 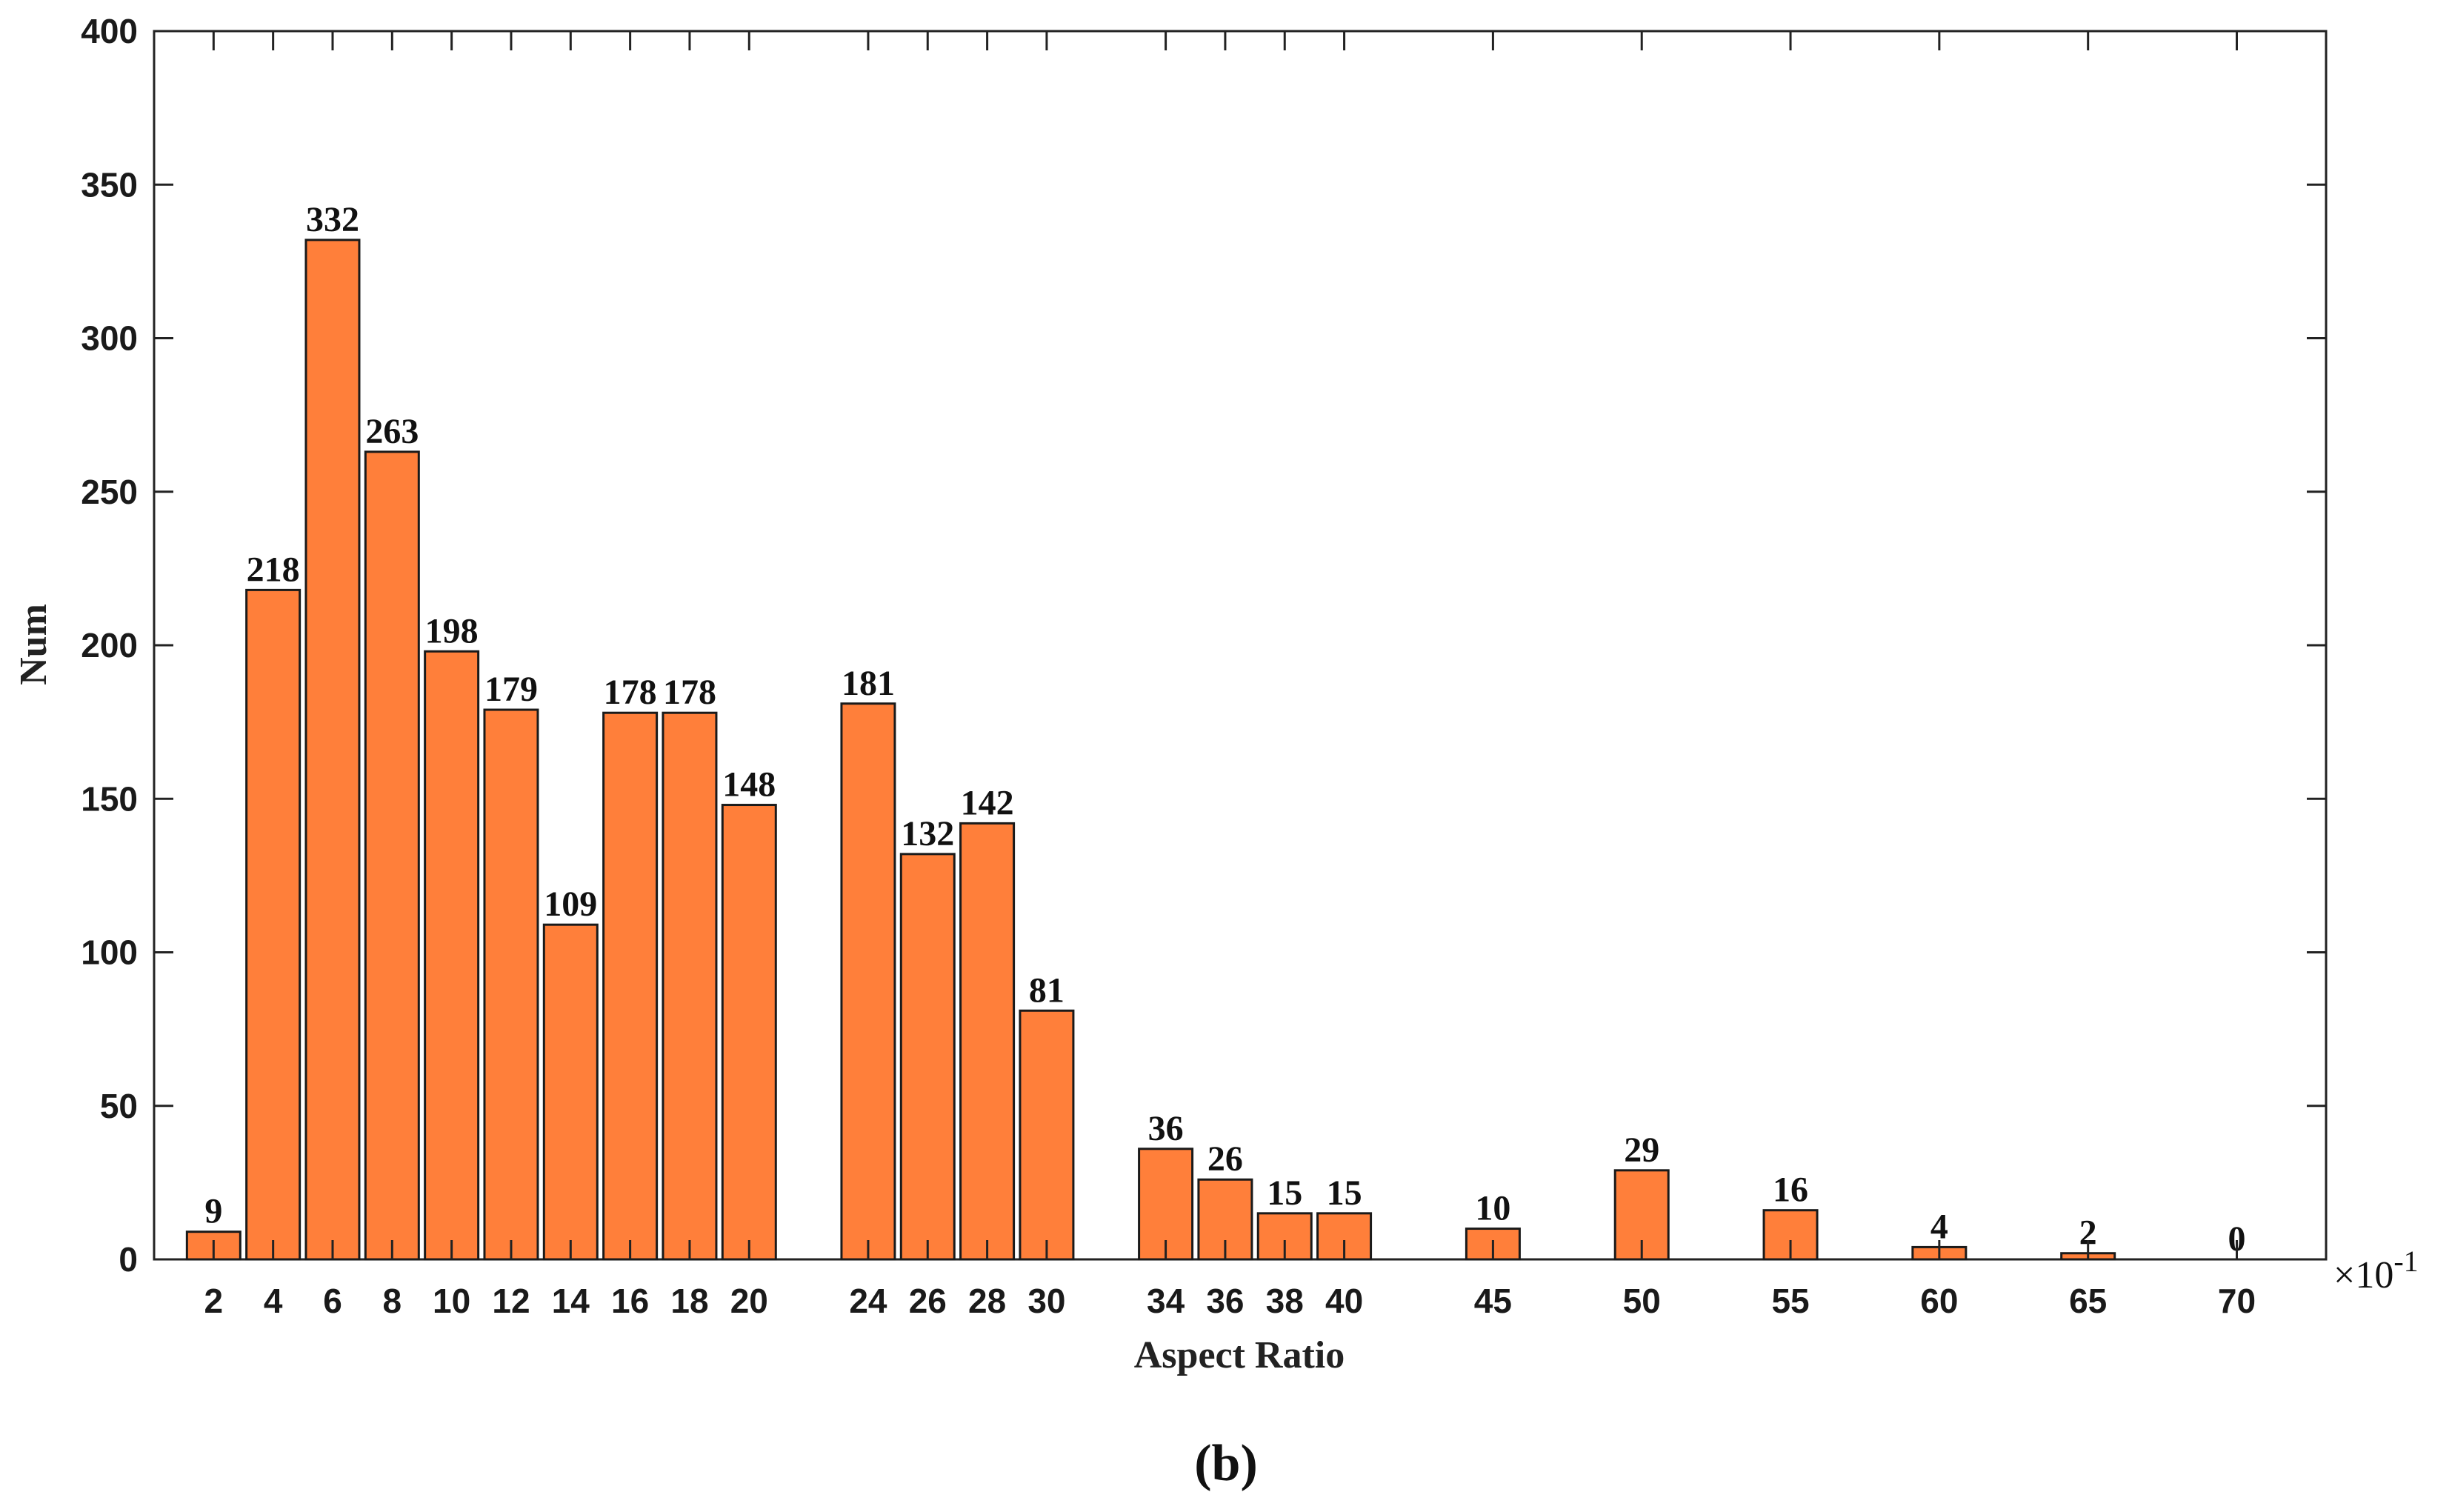 I want to click on figure-caption: (b), so click(x=1226, y=1463).